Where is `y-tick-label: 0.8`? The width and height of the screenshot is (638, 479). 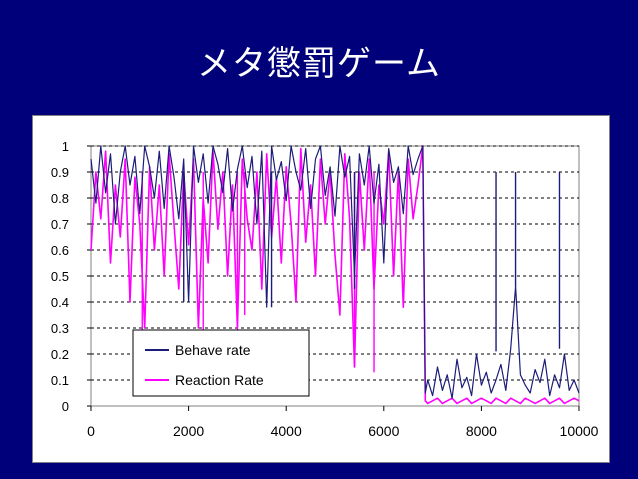 y-tick-label: 0.8 is located at coordinates (60, 198).